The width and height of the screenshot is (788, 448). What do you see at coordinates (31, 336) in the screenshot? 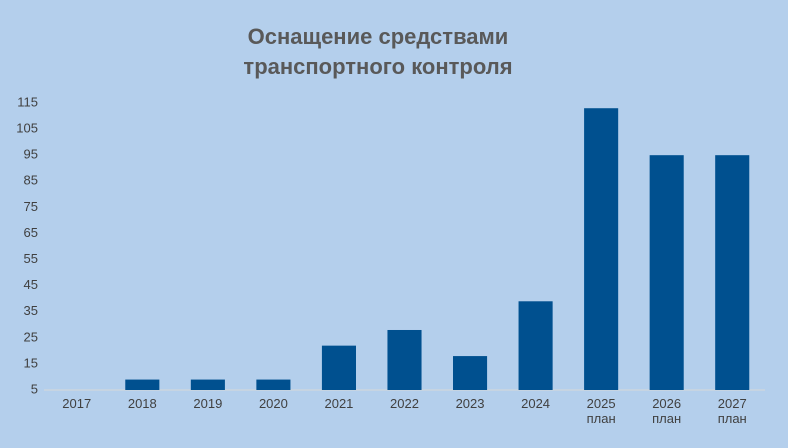
I see `y-tick-label: 25` at bounding box center [31, 336].